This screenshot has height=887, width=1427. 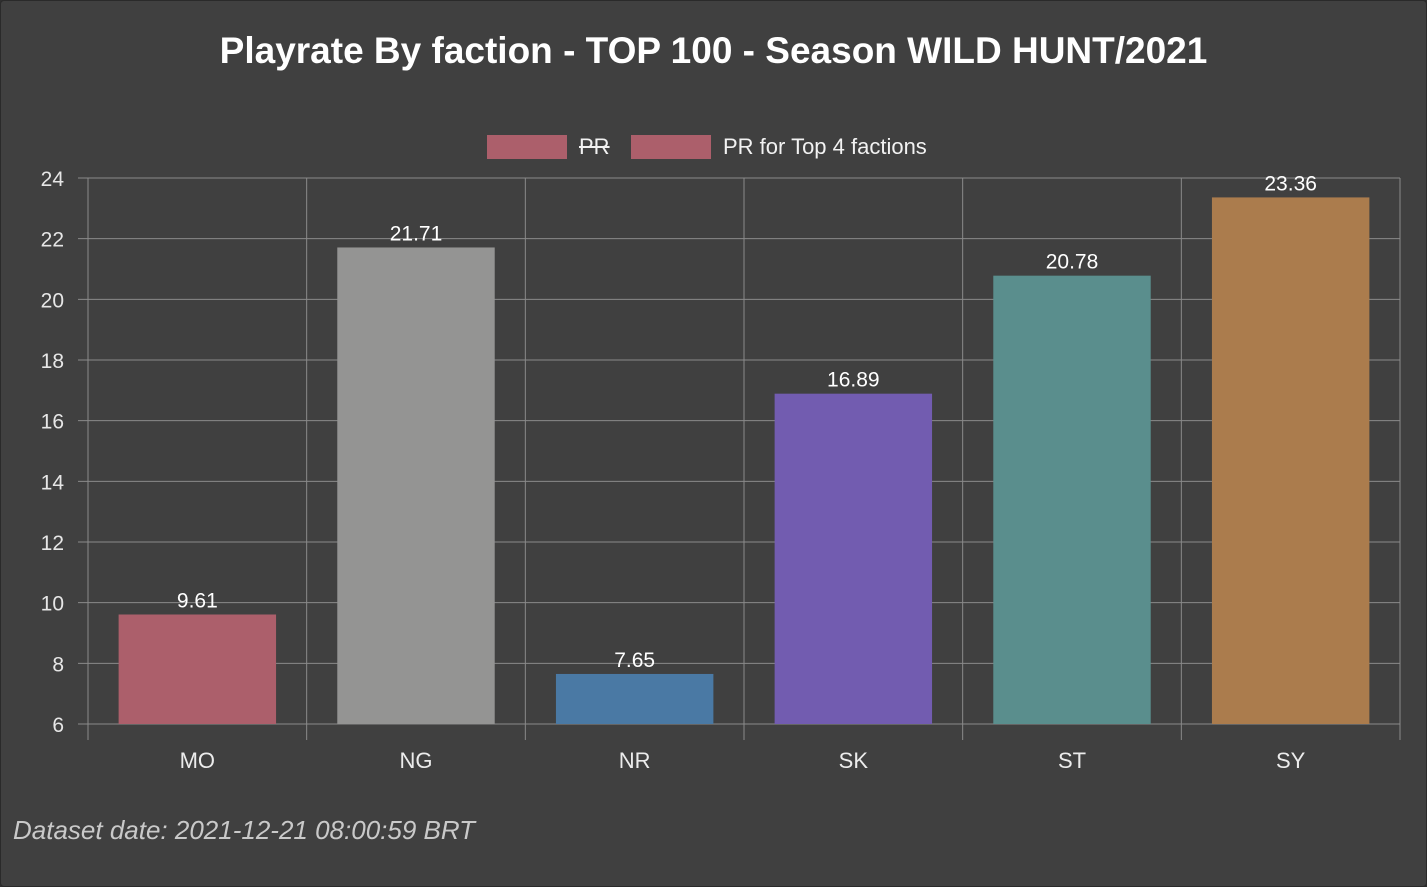 What do you see at coordinates (1072, 262) in the screenshot?
I see `bar-value-label: 20.78` at bounding box center [1072, 262].